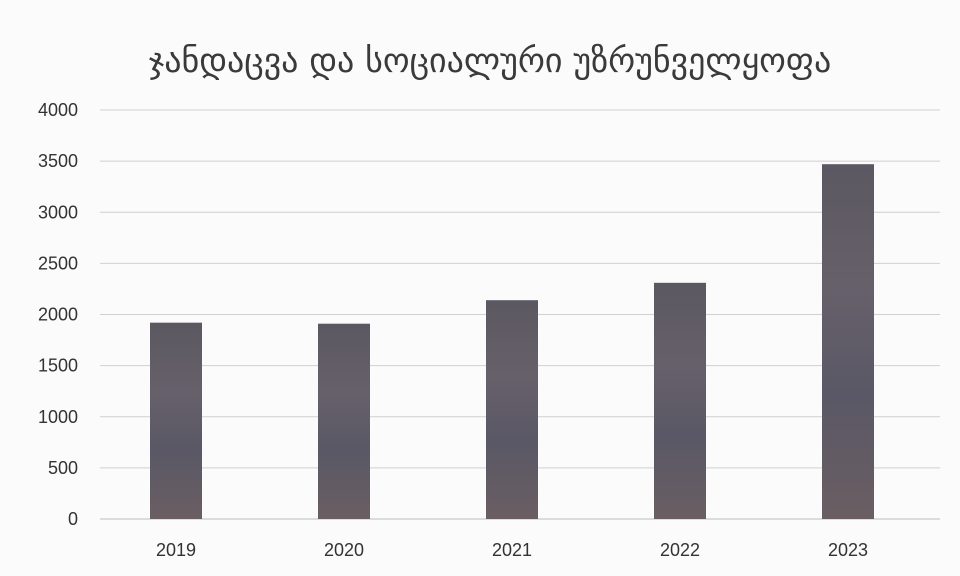 The image size is (960, 576). I want to click on y-tick-label: 2000, so click(58, 315).